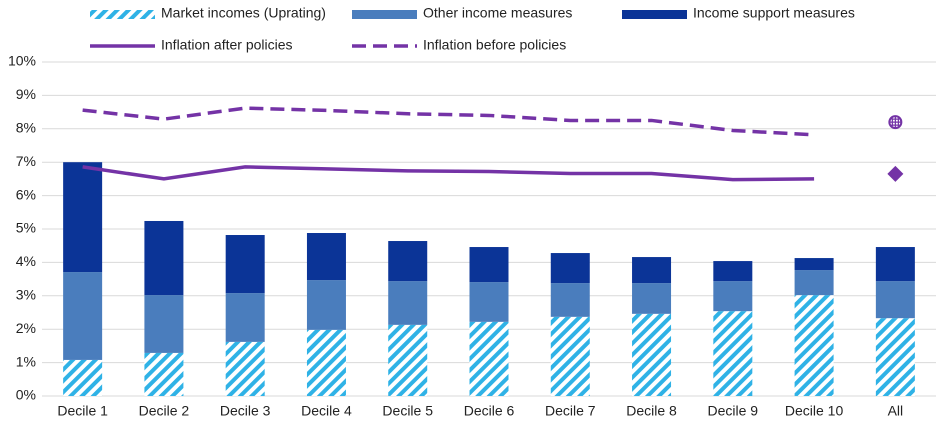 The height and width of the screenshot is (425, 938). What do you see at coordinates (26, 361) in the screenshot?
I see `y-tick-label: 1%` at bounding box center [26, 361].